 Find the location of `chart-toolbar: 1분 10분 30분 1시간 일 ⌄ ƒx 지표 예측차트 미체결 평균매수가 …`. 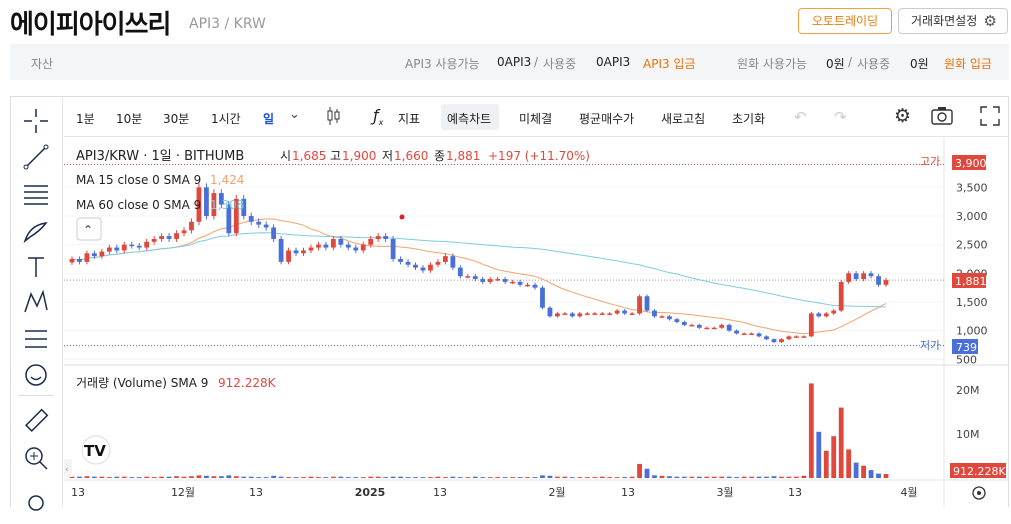

chart-toolbar: 1분 10분 30분 1시간 일 ⌄ ƒx 지표 예측차트 미체결 평균매수가 … is located at coordinates (536, 117).